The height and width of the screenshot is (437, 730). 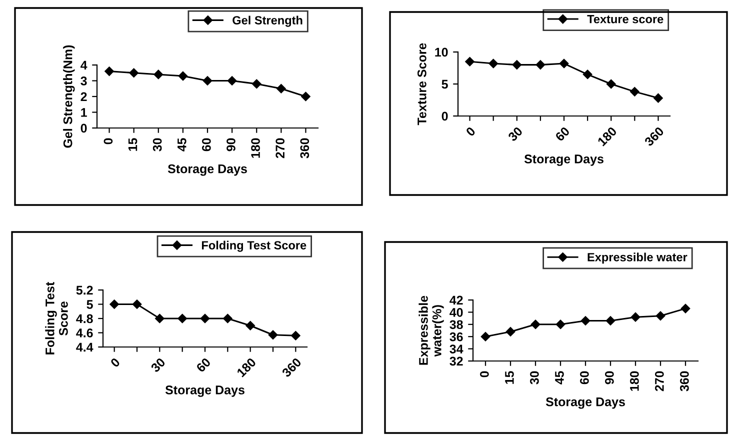 What do you see at coordinates (431, 330) in the screenshot?
I see `y-axis-title: Expressible water(%)` at bounding box center [431, 330].